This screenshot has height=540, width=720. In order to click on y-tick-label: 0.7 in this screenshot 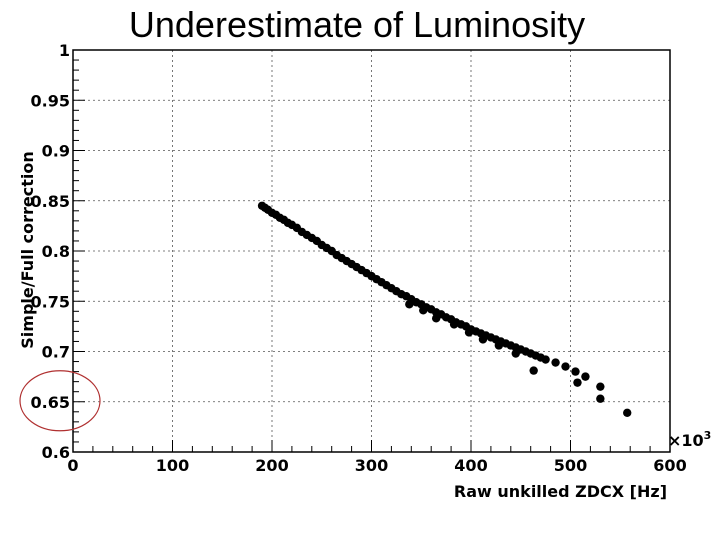, I will do `click(56, 352)`.